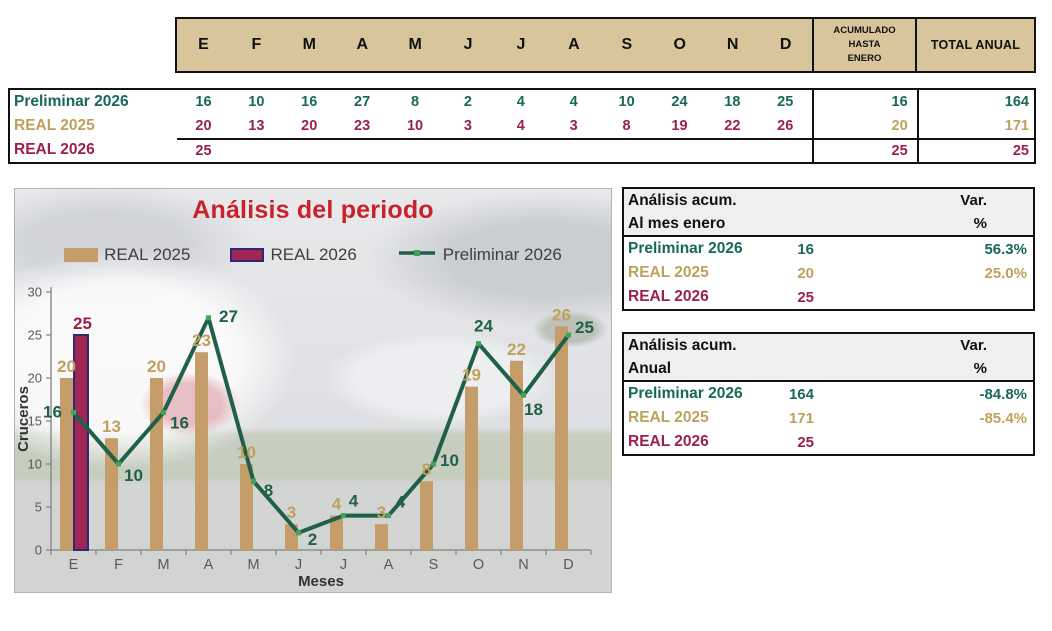 Image resolution: width=1052 pixels, height=631 pixels. I want to click on analysis-row-pct: -85.4%, so click(1003, 418).